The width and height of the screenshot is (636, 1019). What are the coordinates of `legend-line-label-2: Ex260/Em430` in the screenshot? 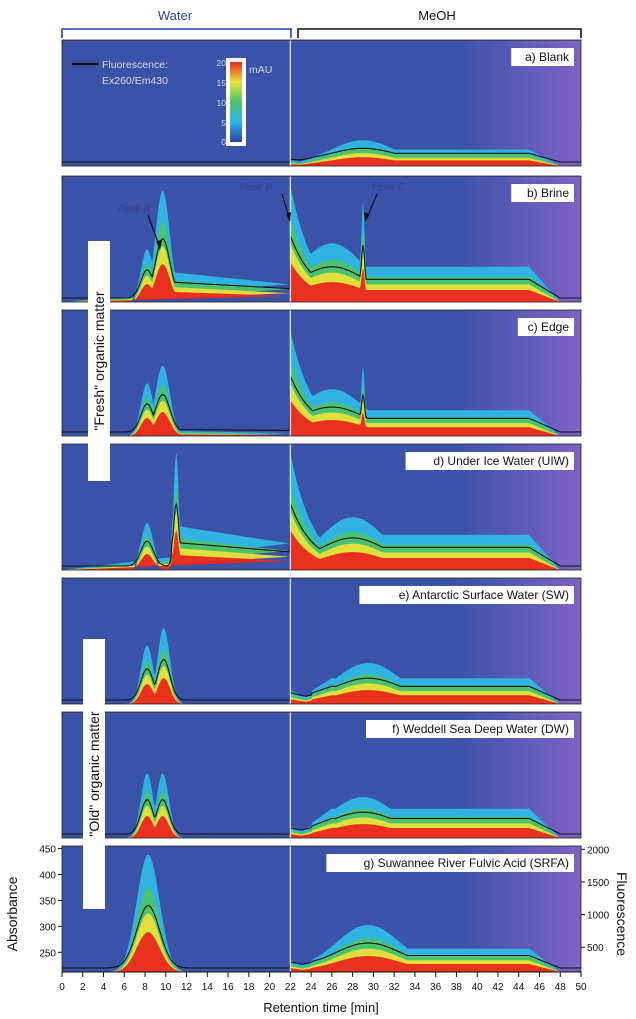 It's located at (135, 81).